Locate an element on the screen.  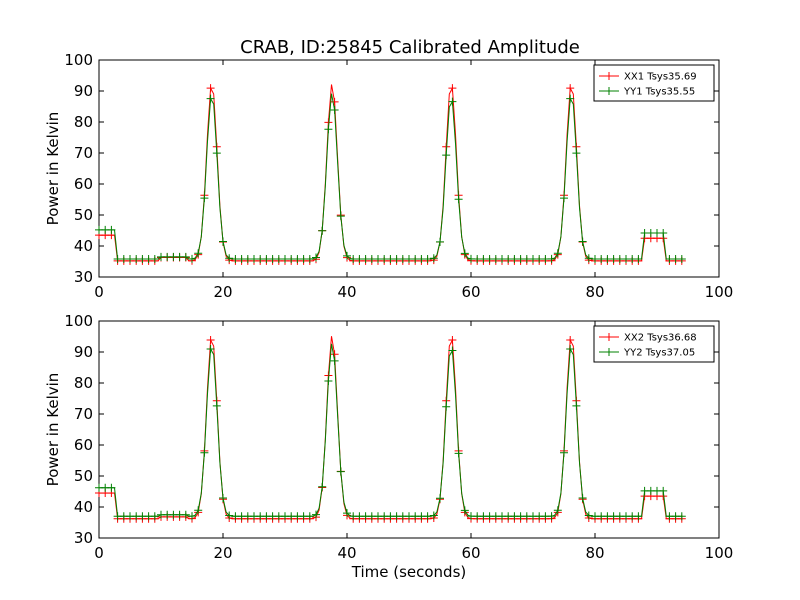
x-tick-label: 60 is located at coordinates (470, 553).